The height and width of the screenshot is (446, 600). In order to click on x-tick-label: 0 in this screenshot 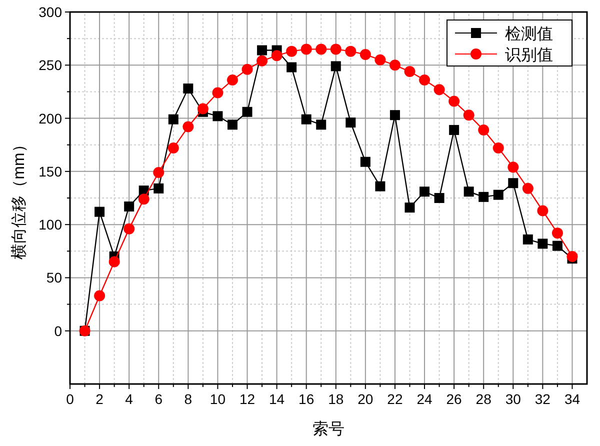, I will do `click(70, 399)`.